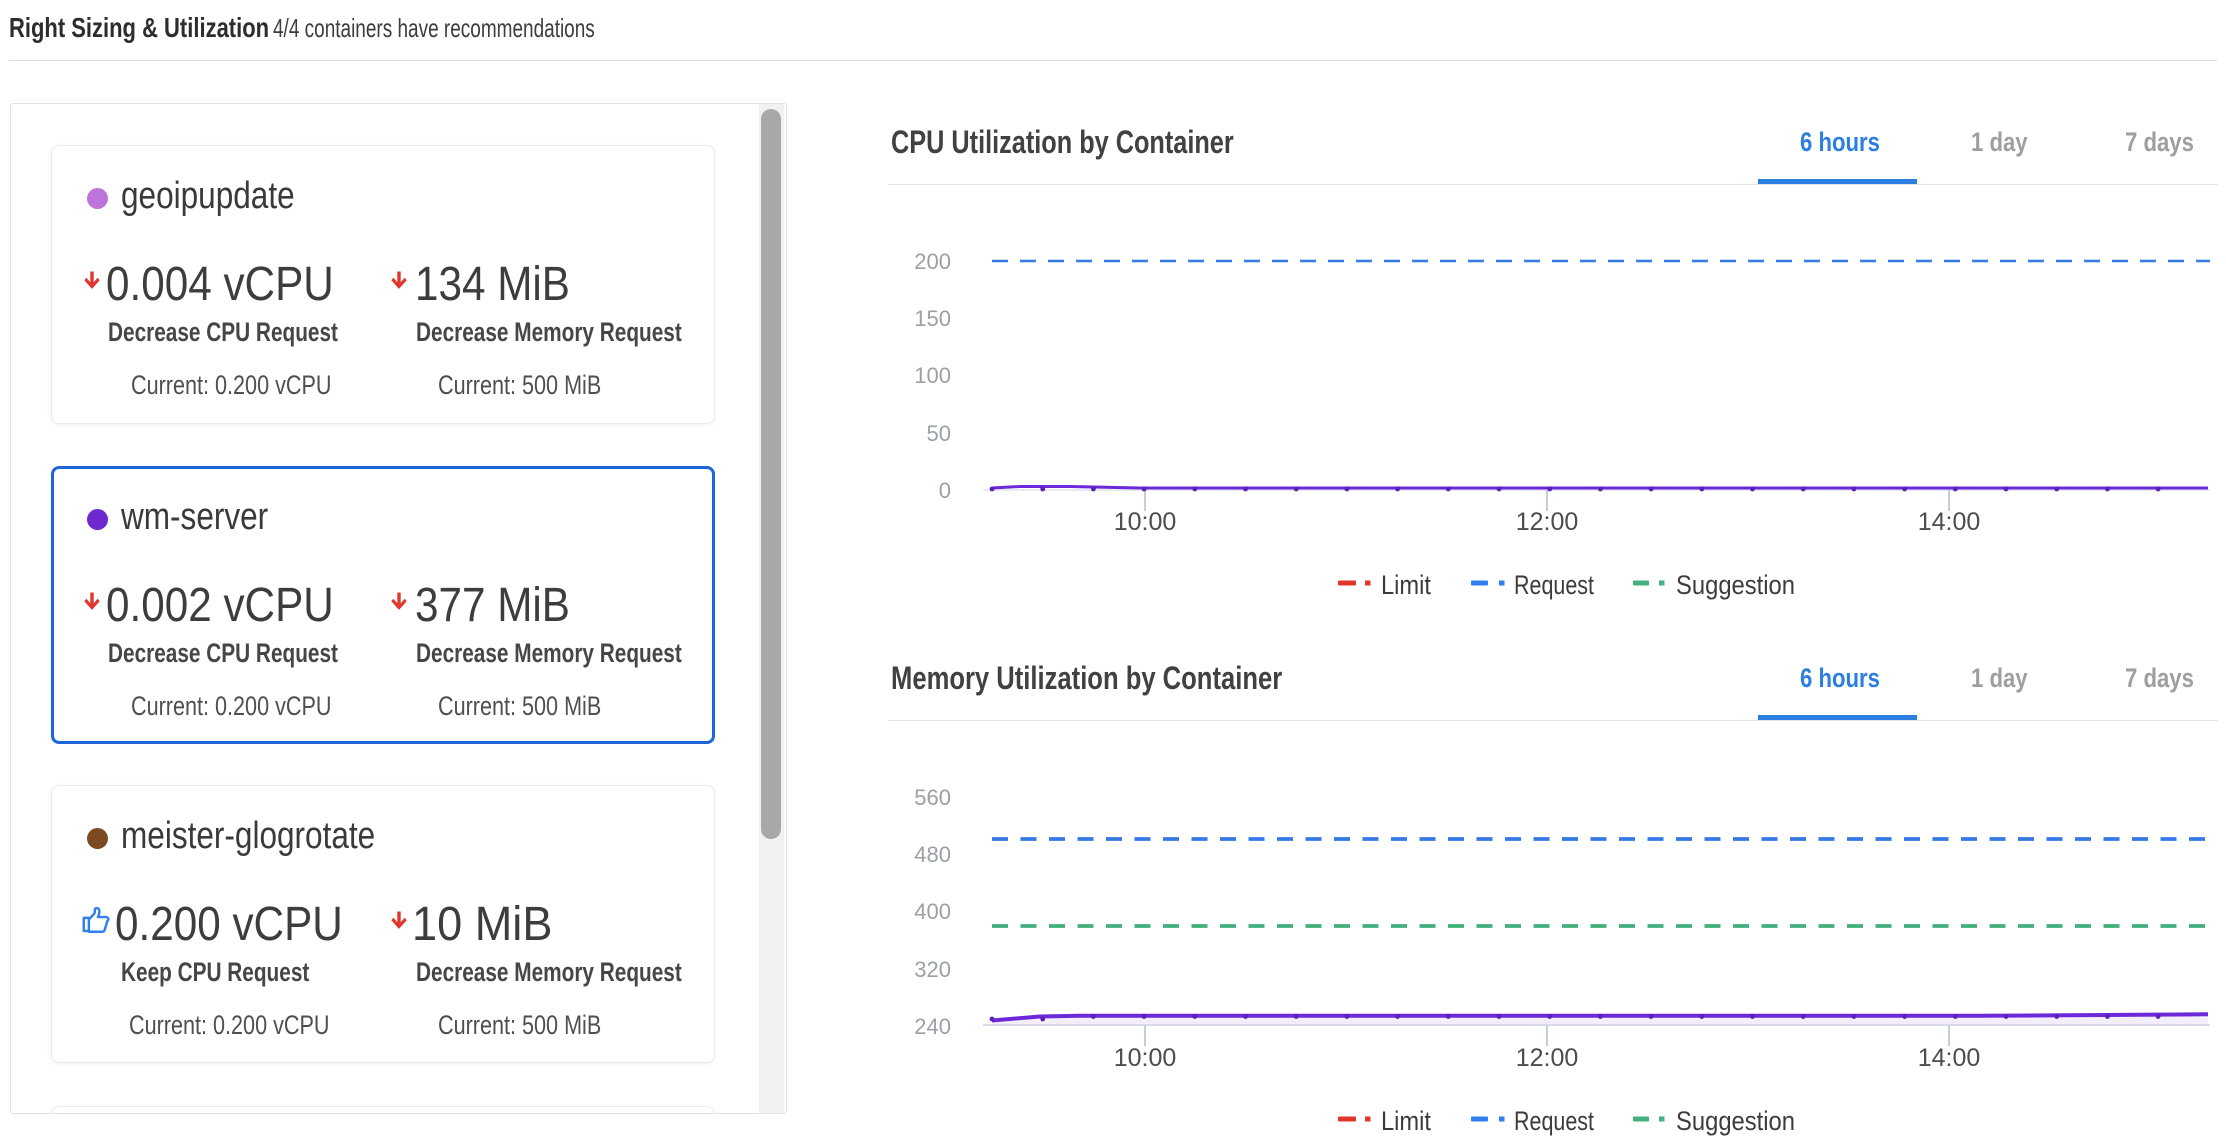  I want to click on svg-text: 0, so click(945, 490).